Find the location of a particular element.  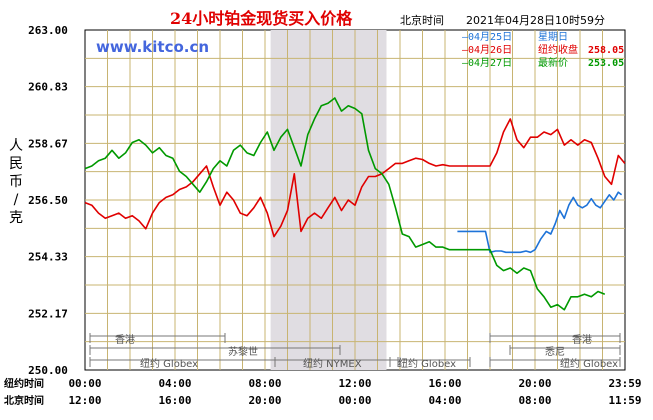

y-axis-label-char: 人 is located at coordinates (16, 146).